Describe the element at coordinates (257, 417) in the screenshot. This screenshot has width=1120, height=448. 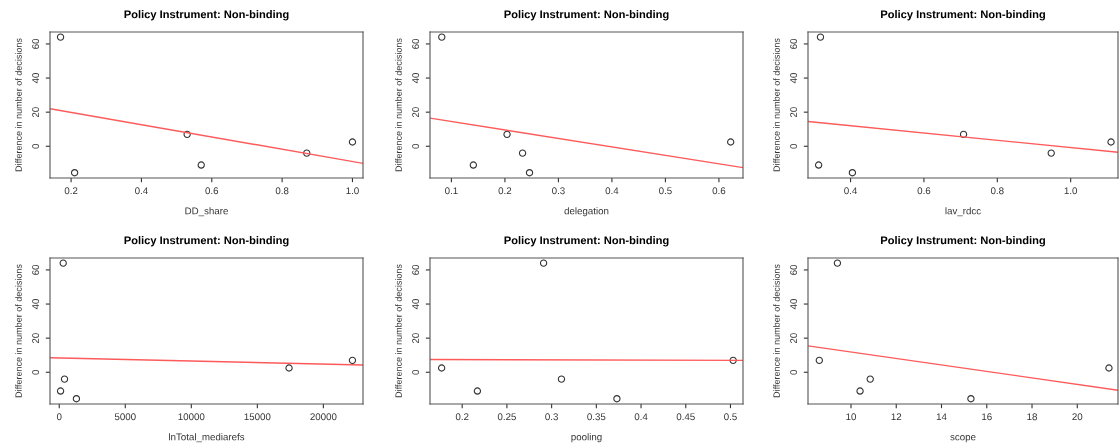
I see `x-tick-label: 15000` at that location.